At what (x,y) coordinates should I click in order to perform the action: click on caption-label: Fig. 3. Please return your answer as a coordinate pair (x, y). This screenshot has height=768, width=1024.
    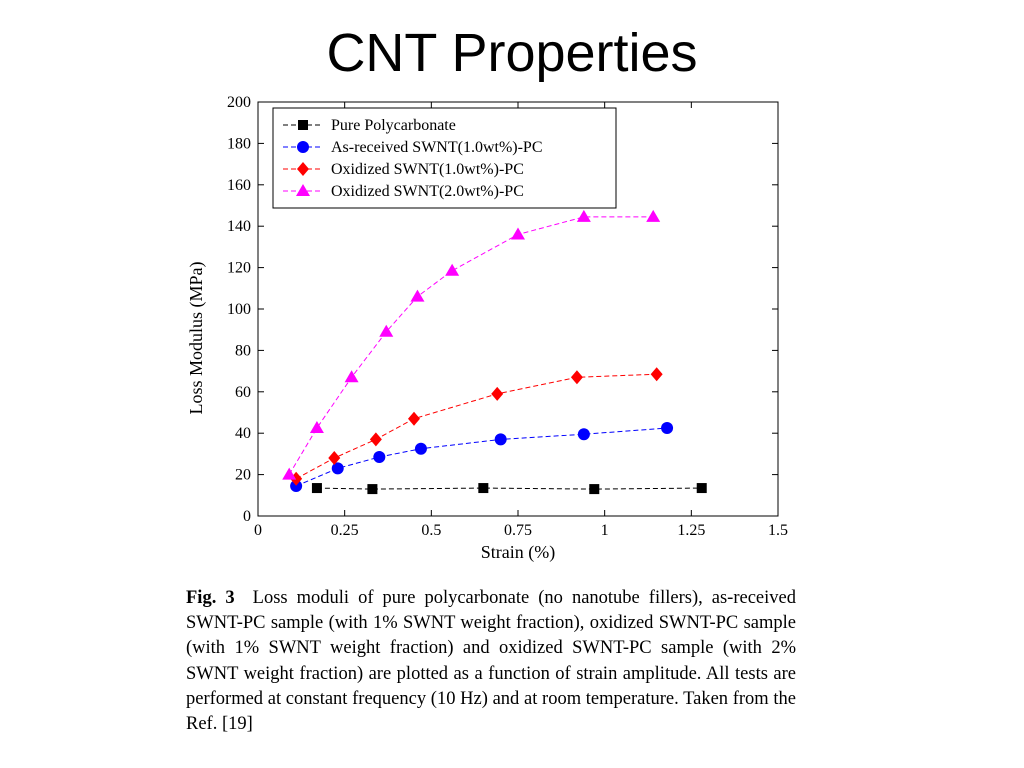
    Looking at the image, I should click on (210, 598).